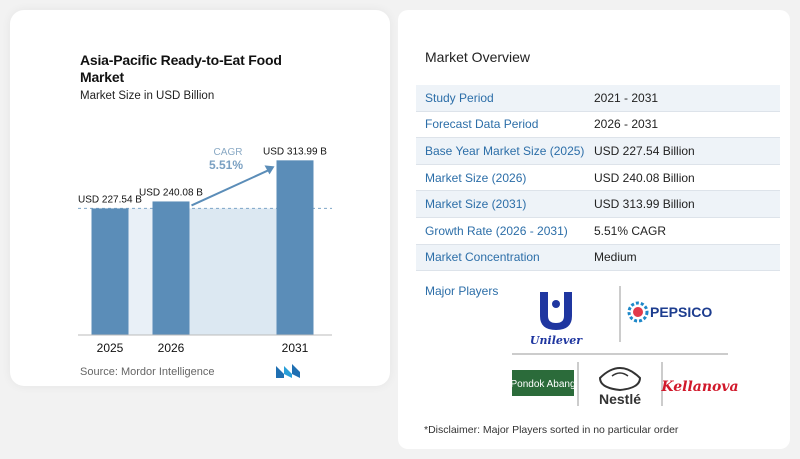  Describe the element at coordinates (228, 152) in the screenshot. I see `cagr-label: CAGR` at that location.